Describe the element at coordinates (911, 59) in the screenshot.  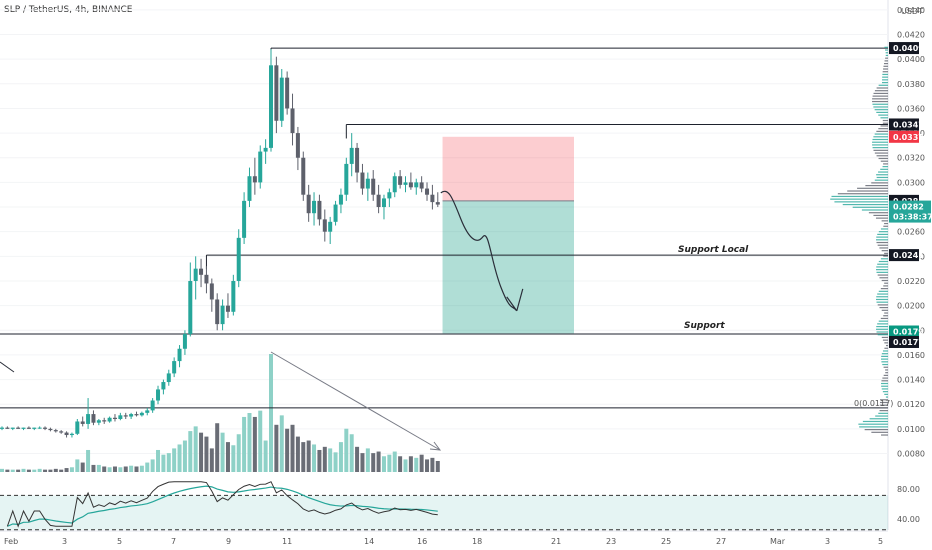
I see `price-tick-2: 0.0400` at that location.